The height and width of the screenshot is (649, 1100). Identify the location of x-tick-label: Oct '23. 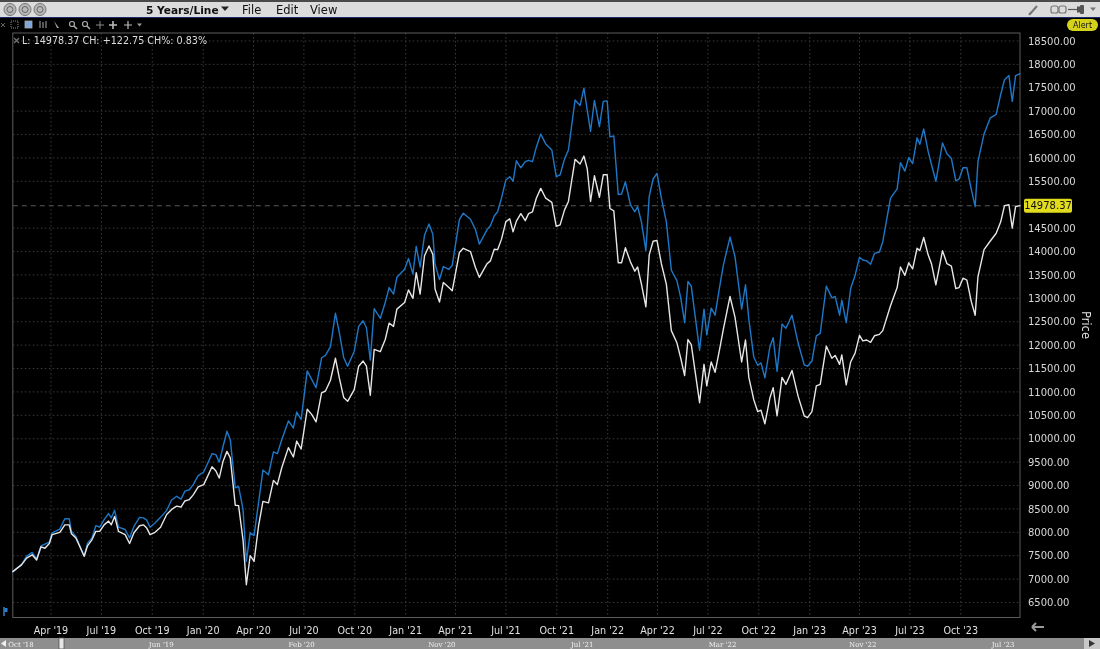
(961, 630).